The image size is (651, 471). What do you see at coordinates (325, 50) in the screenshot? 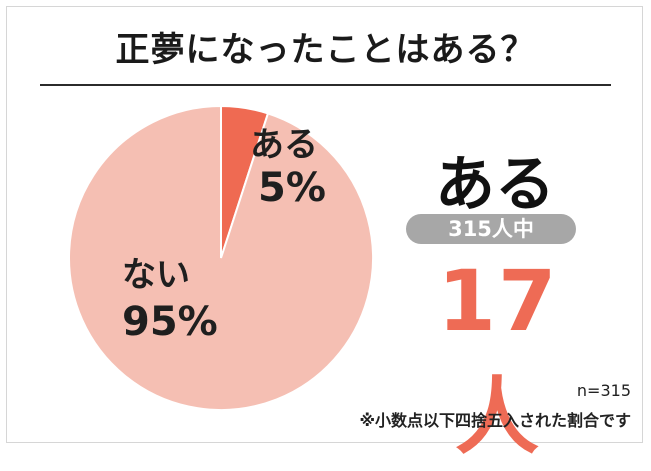
I see `chart-title: 正夢になったことはある？` at bounding box center [325, 50].